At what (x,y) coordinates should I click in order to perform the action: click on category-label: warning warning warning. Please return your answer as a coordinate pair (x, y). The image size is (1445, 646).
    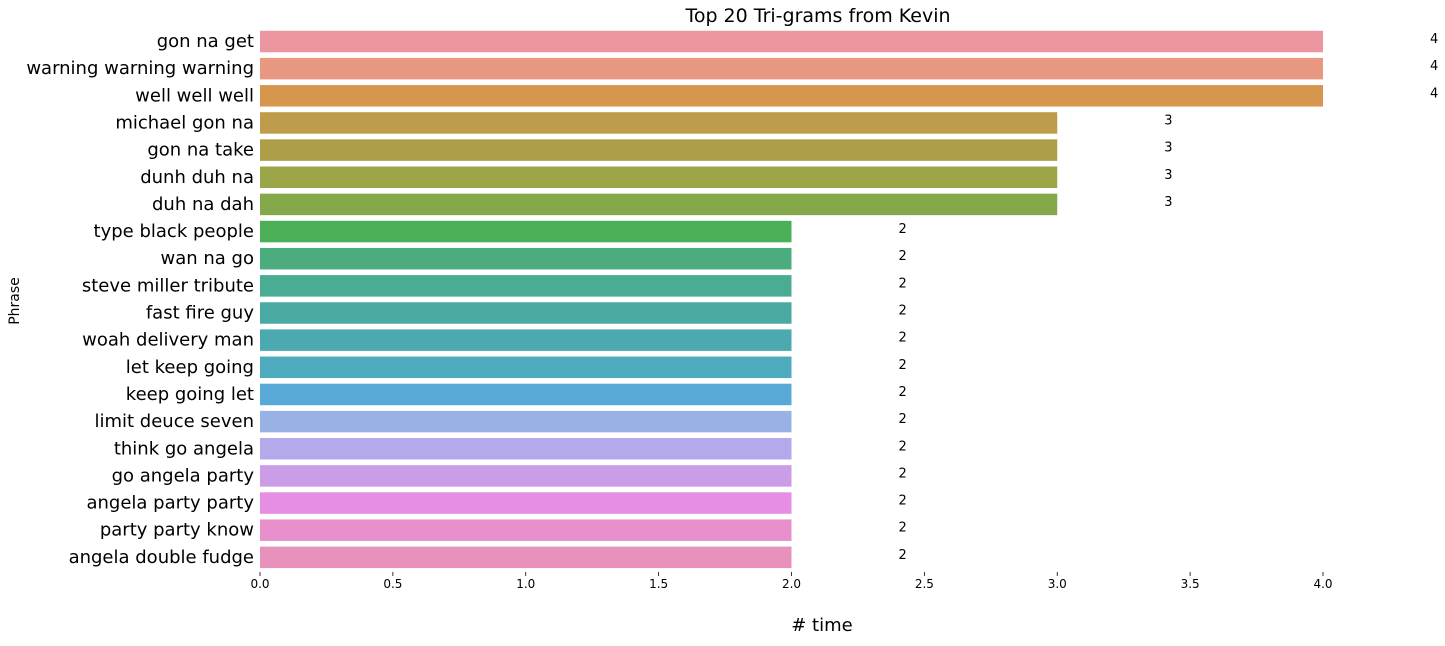
    Looking at the image, I should click on (140, 68).